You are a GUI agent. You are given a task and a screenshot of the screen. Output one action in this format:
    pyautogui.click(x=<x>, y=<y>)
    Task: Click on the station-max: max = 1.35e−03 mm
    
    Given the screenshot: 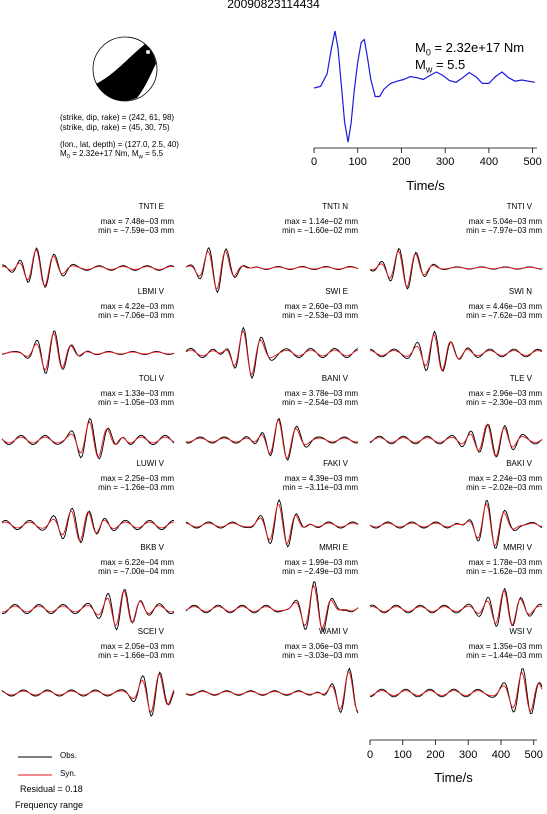 What is the action you would take?
    pyautogui.click(x=505, y=646)
    